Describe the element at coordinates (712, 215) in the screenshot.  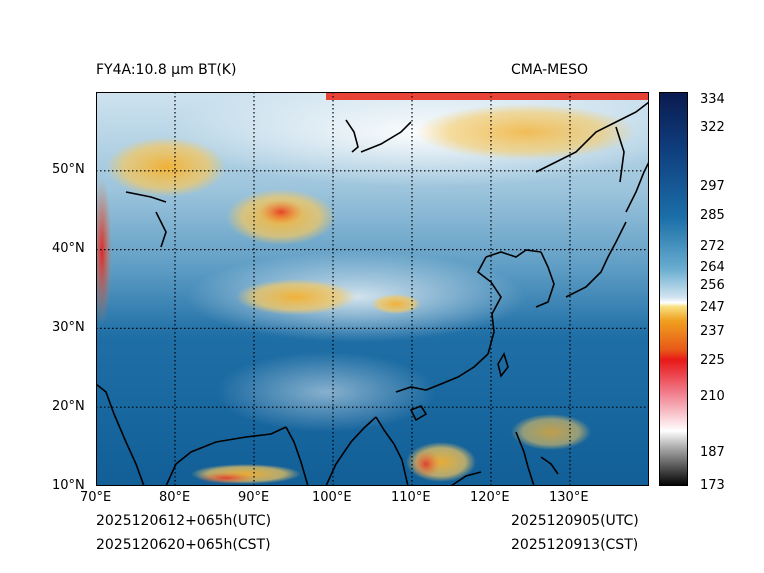
I see `colorbar-tick-285: 285` at that location.